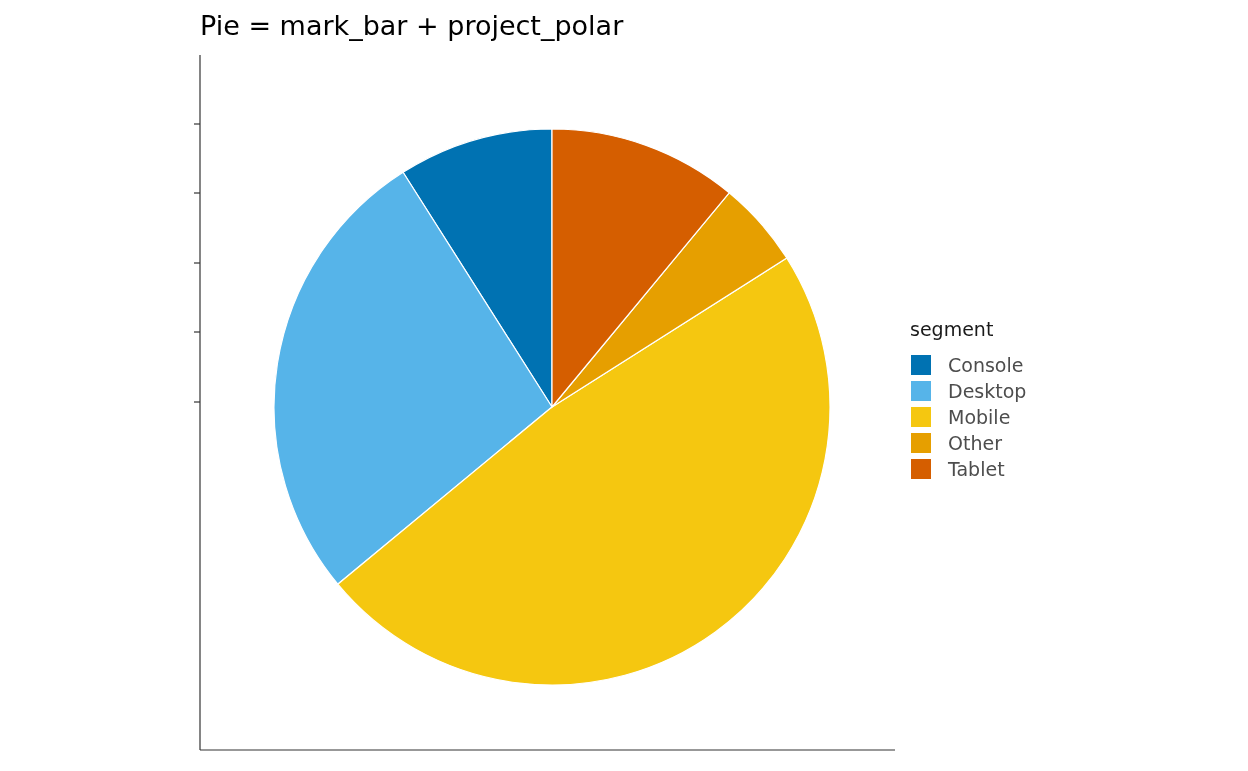 The width and height of the screenshot is (1248, 771). What do you see at coordinates (412, 25) in the screenshot?
I see `chart-title: Pie = mark_bar + project_polar` at bounding box center [412, 25].